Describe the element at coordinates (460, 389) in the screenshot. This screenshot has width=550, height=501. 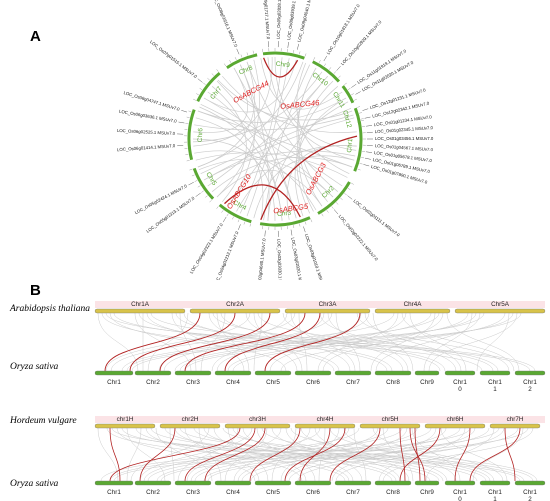
I see `rice-top-chr-label: 0` at that location.